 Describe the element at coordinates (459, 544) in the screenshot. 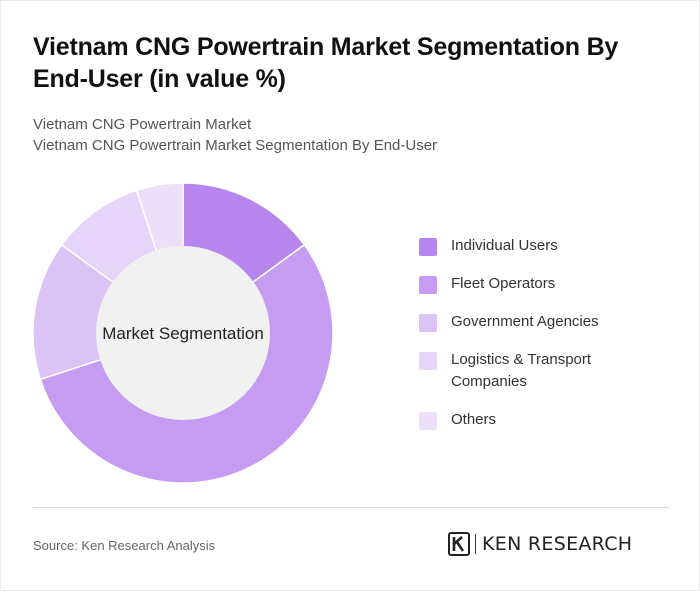

I see `ken-research-logo-icon` at that location.